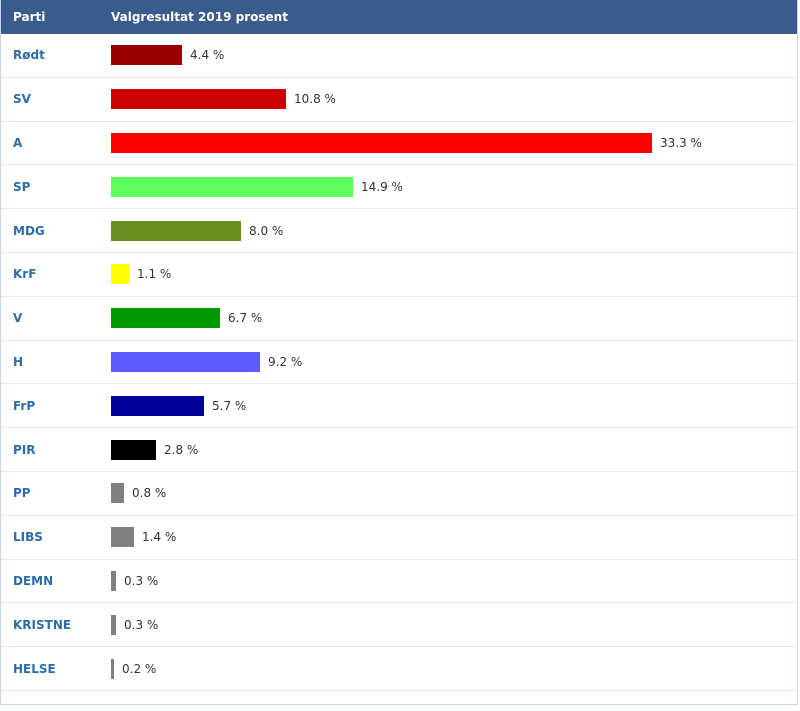 This screenshot has height=711, width=800. I want to click on table-row: H 9.2 %, so click(399, 363).